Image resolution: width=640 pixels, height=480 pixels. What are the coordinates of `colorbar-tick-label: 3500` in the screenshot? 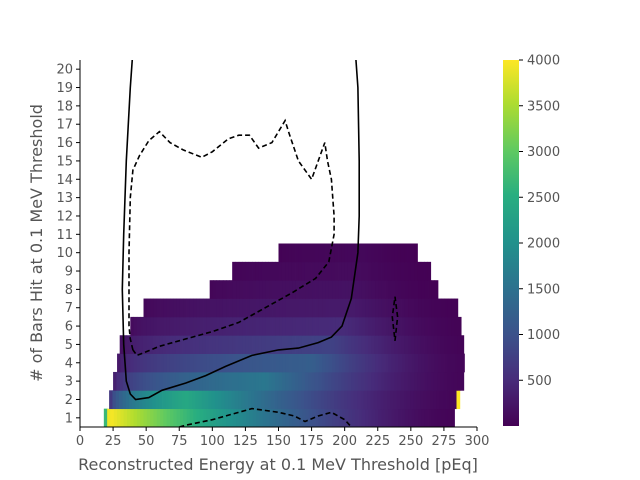 It's located at (543, 106).